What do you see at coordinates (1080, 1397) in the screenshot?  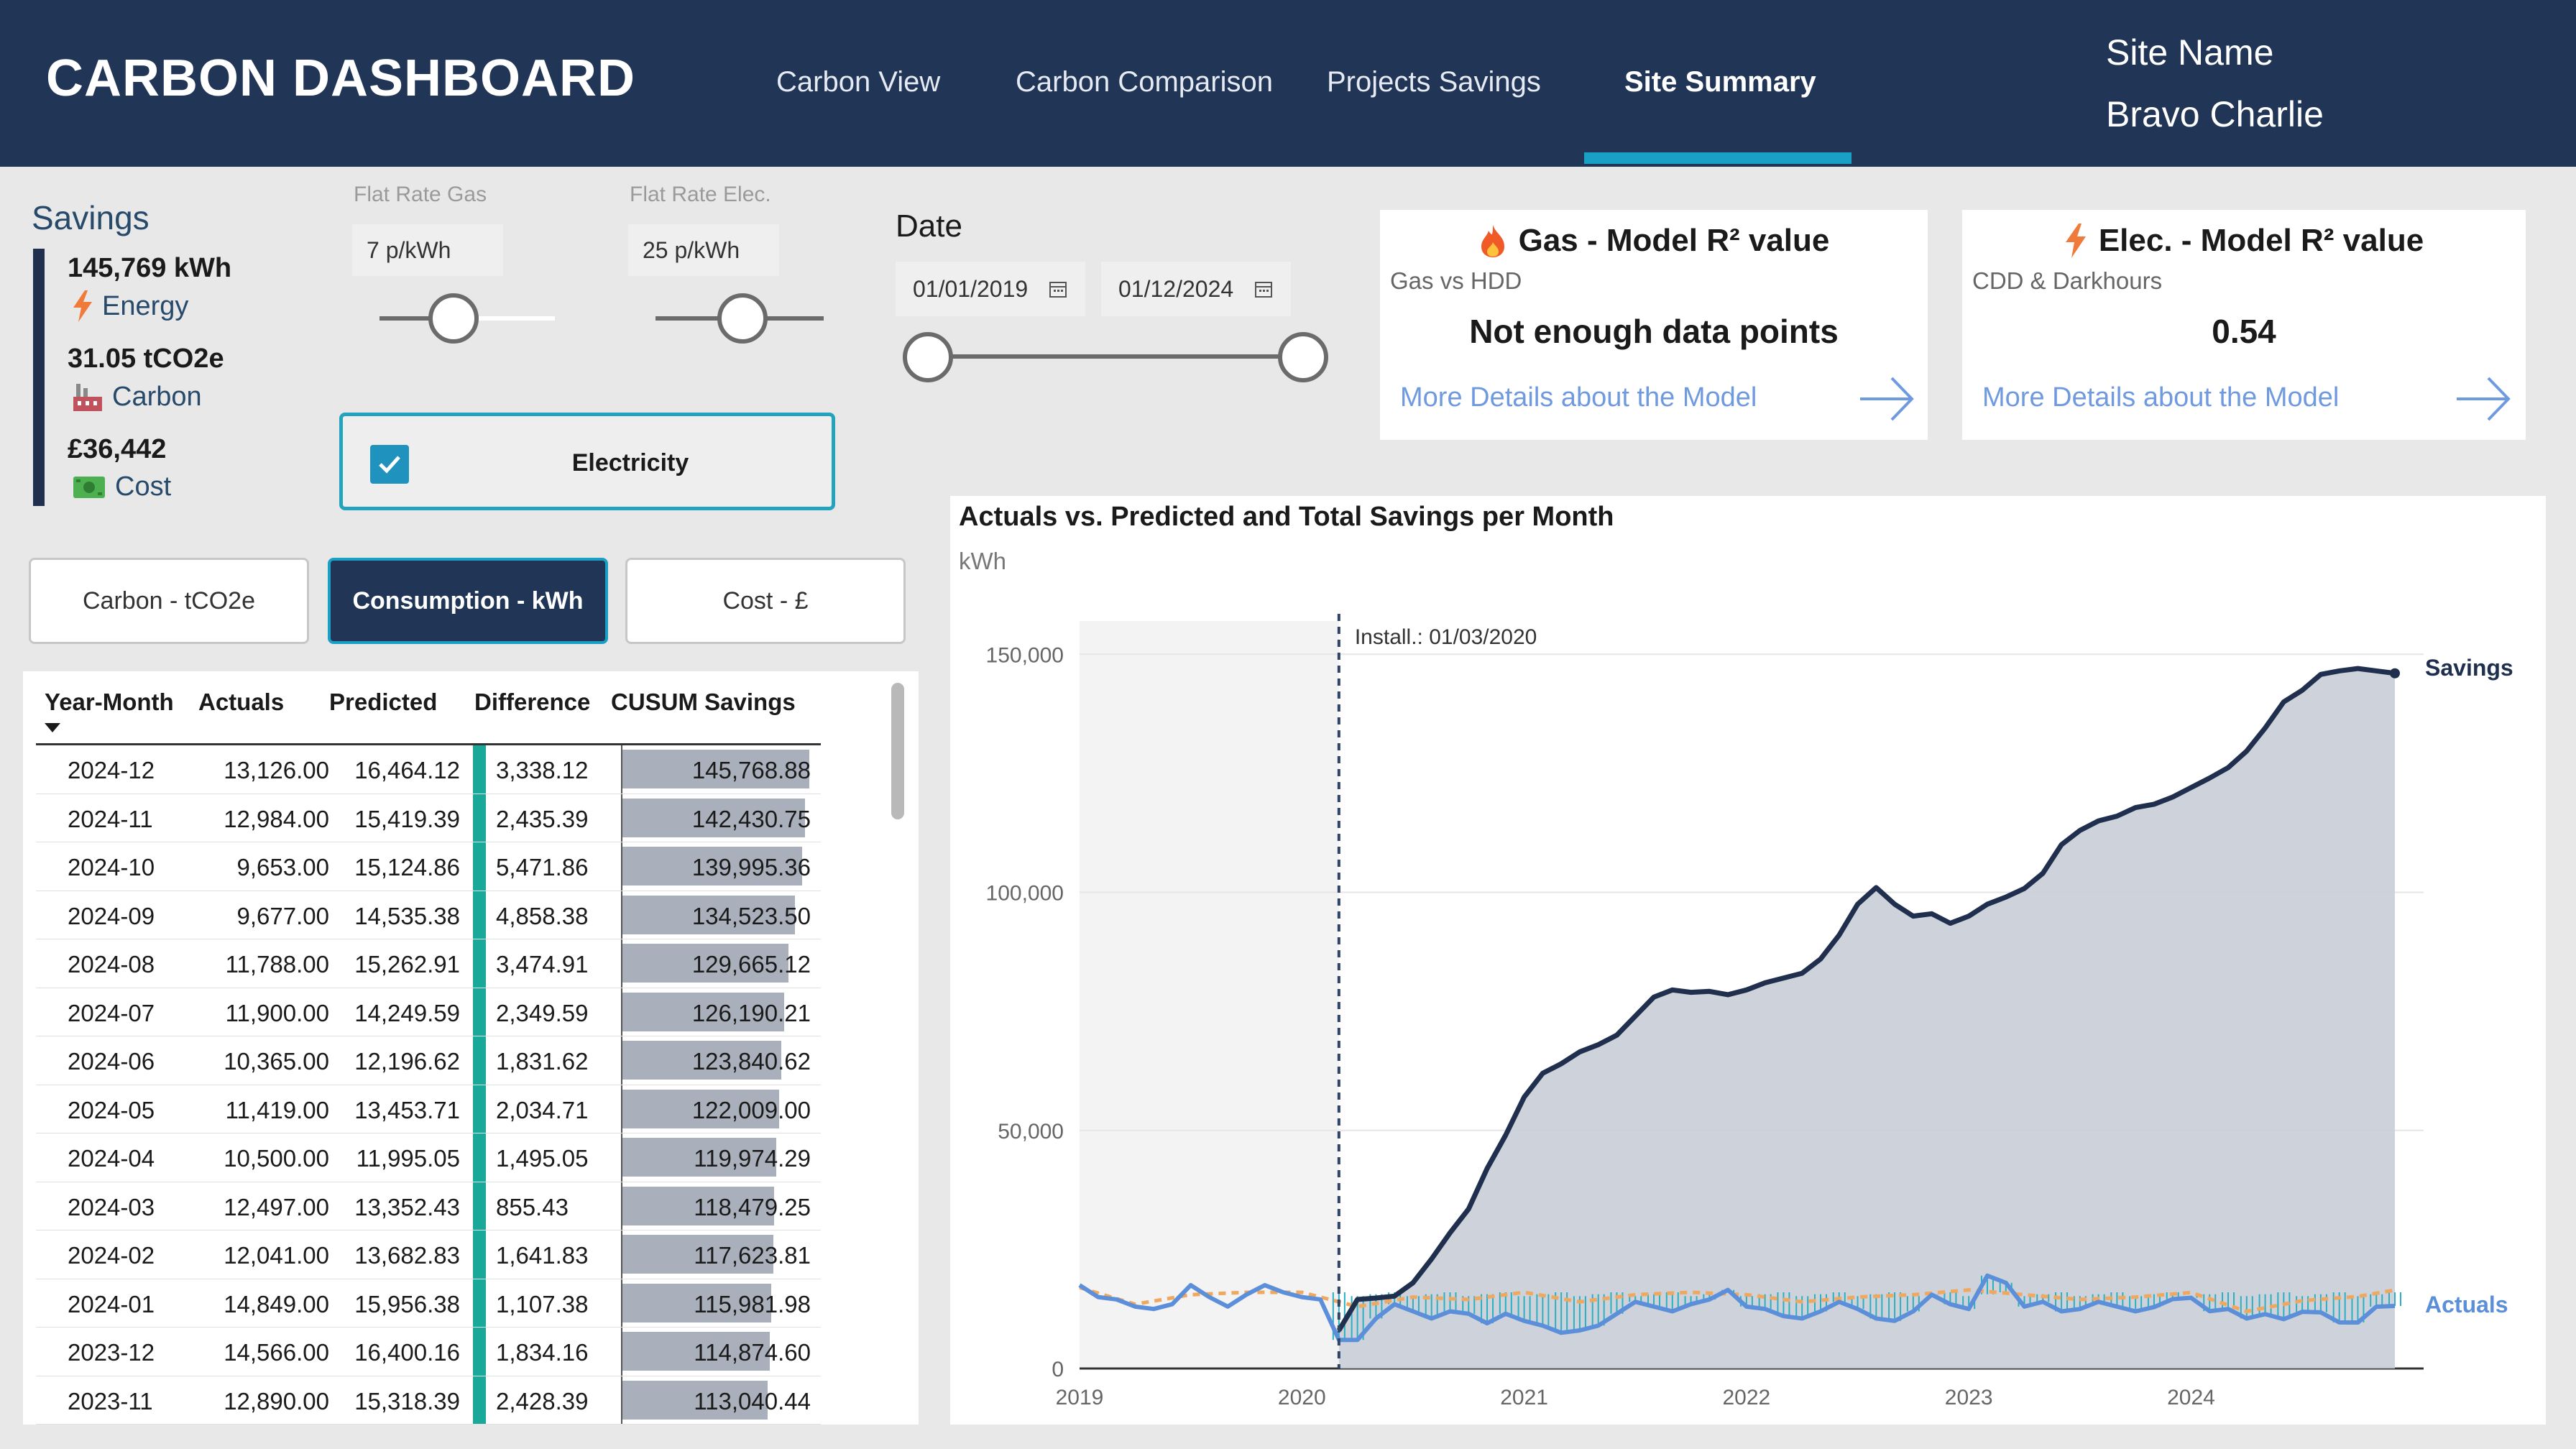 I see `x-tick-label: 2019` at bounding box center [1080, 1397].